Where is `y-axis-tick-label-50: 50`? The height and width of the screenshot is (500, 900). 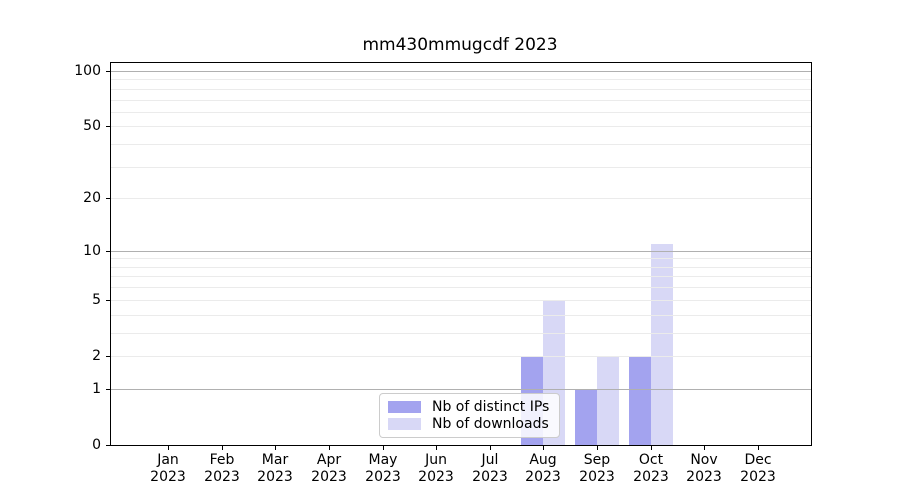 y-axis-tick-label-50: 50 is located at coordinates (92, 126).